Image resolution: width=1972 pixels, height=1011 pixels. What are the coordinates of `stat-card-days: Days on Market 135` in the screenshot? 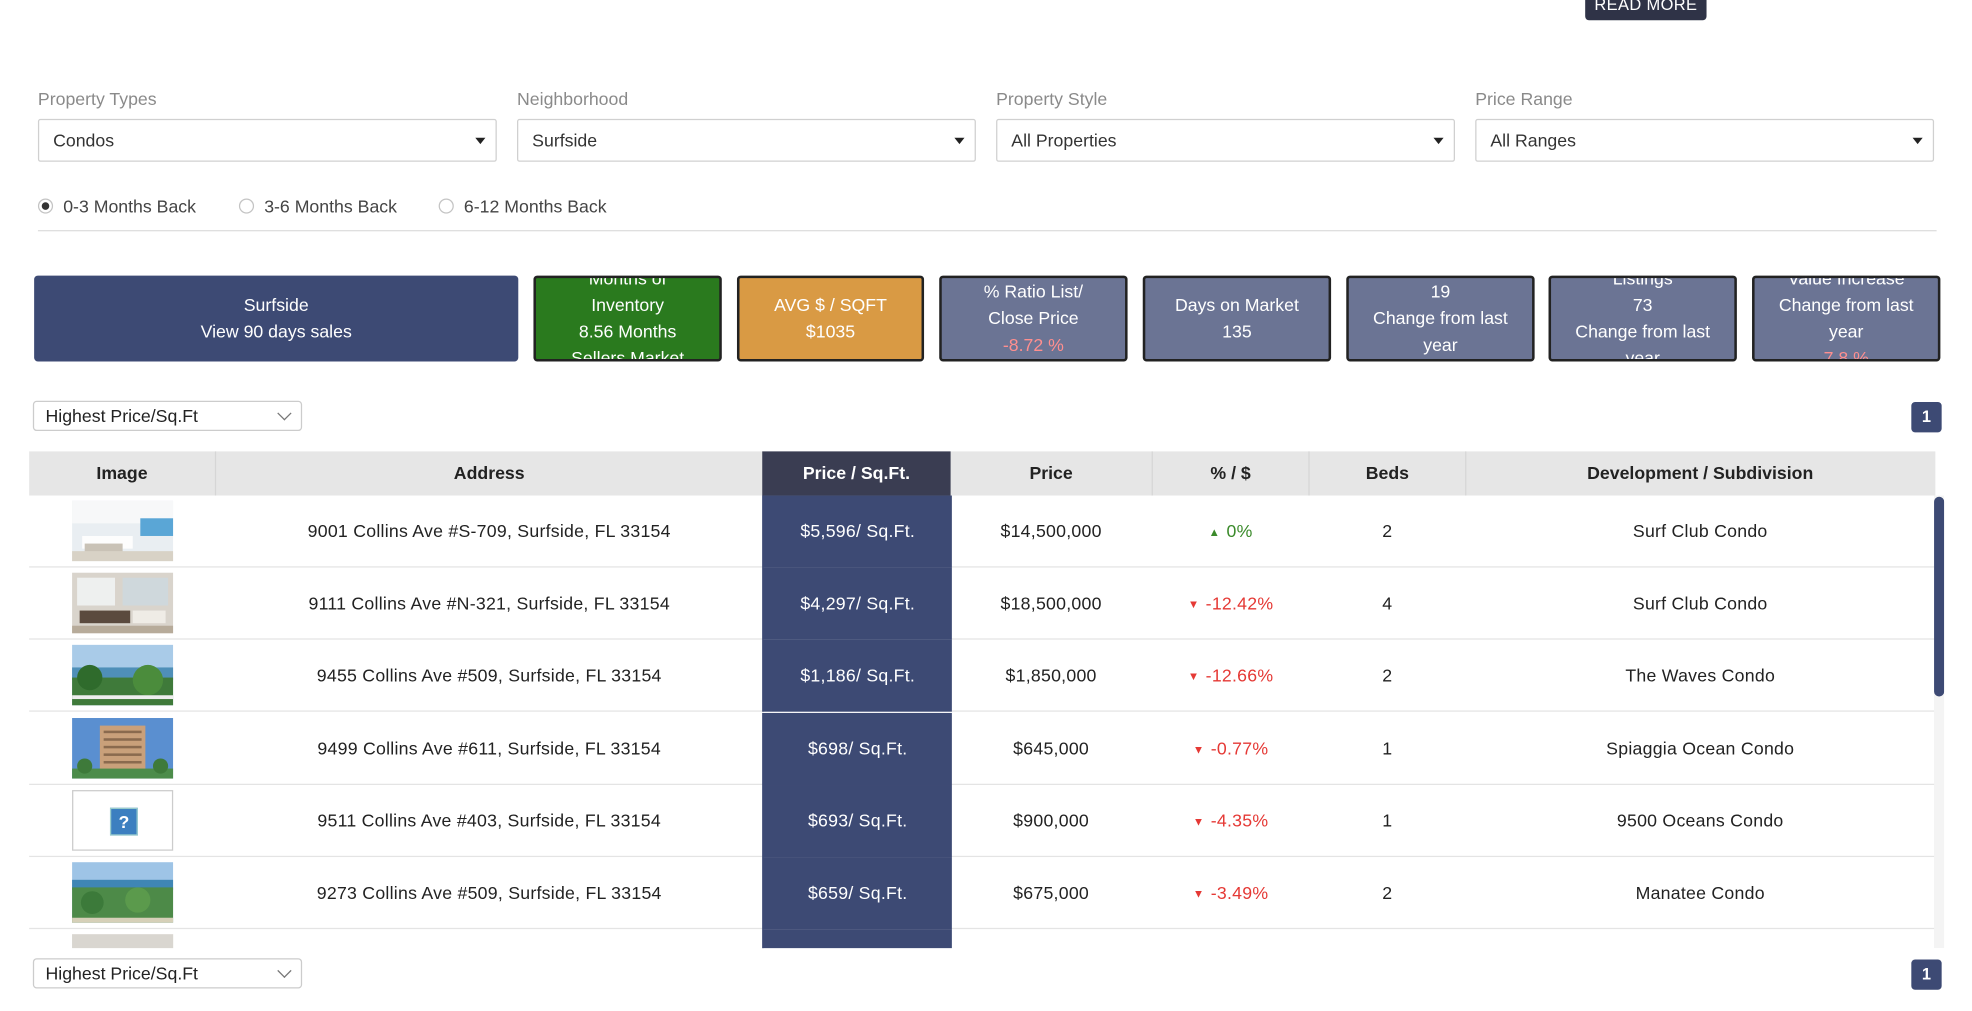 It's located at (1237, 318).